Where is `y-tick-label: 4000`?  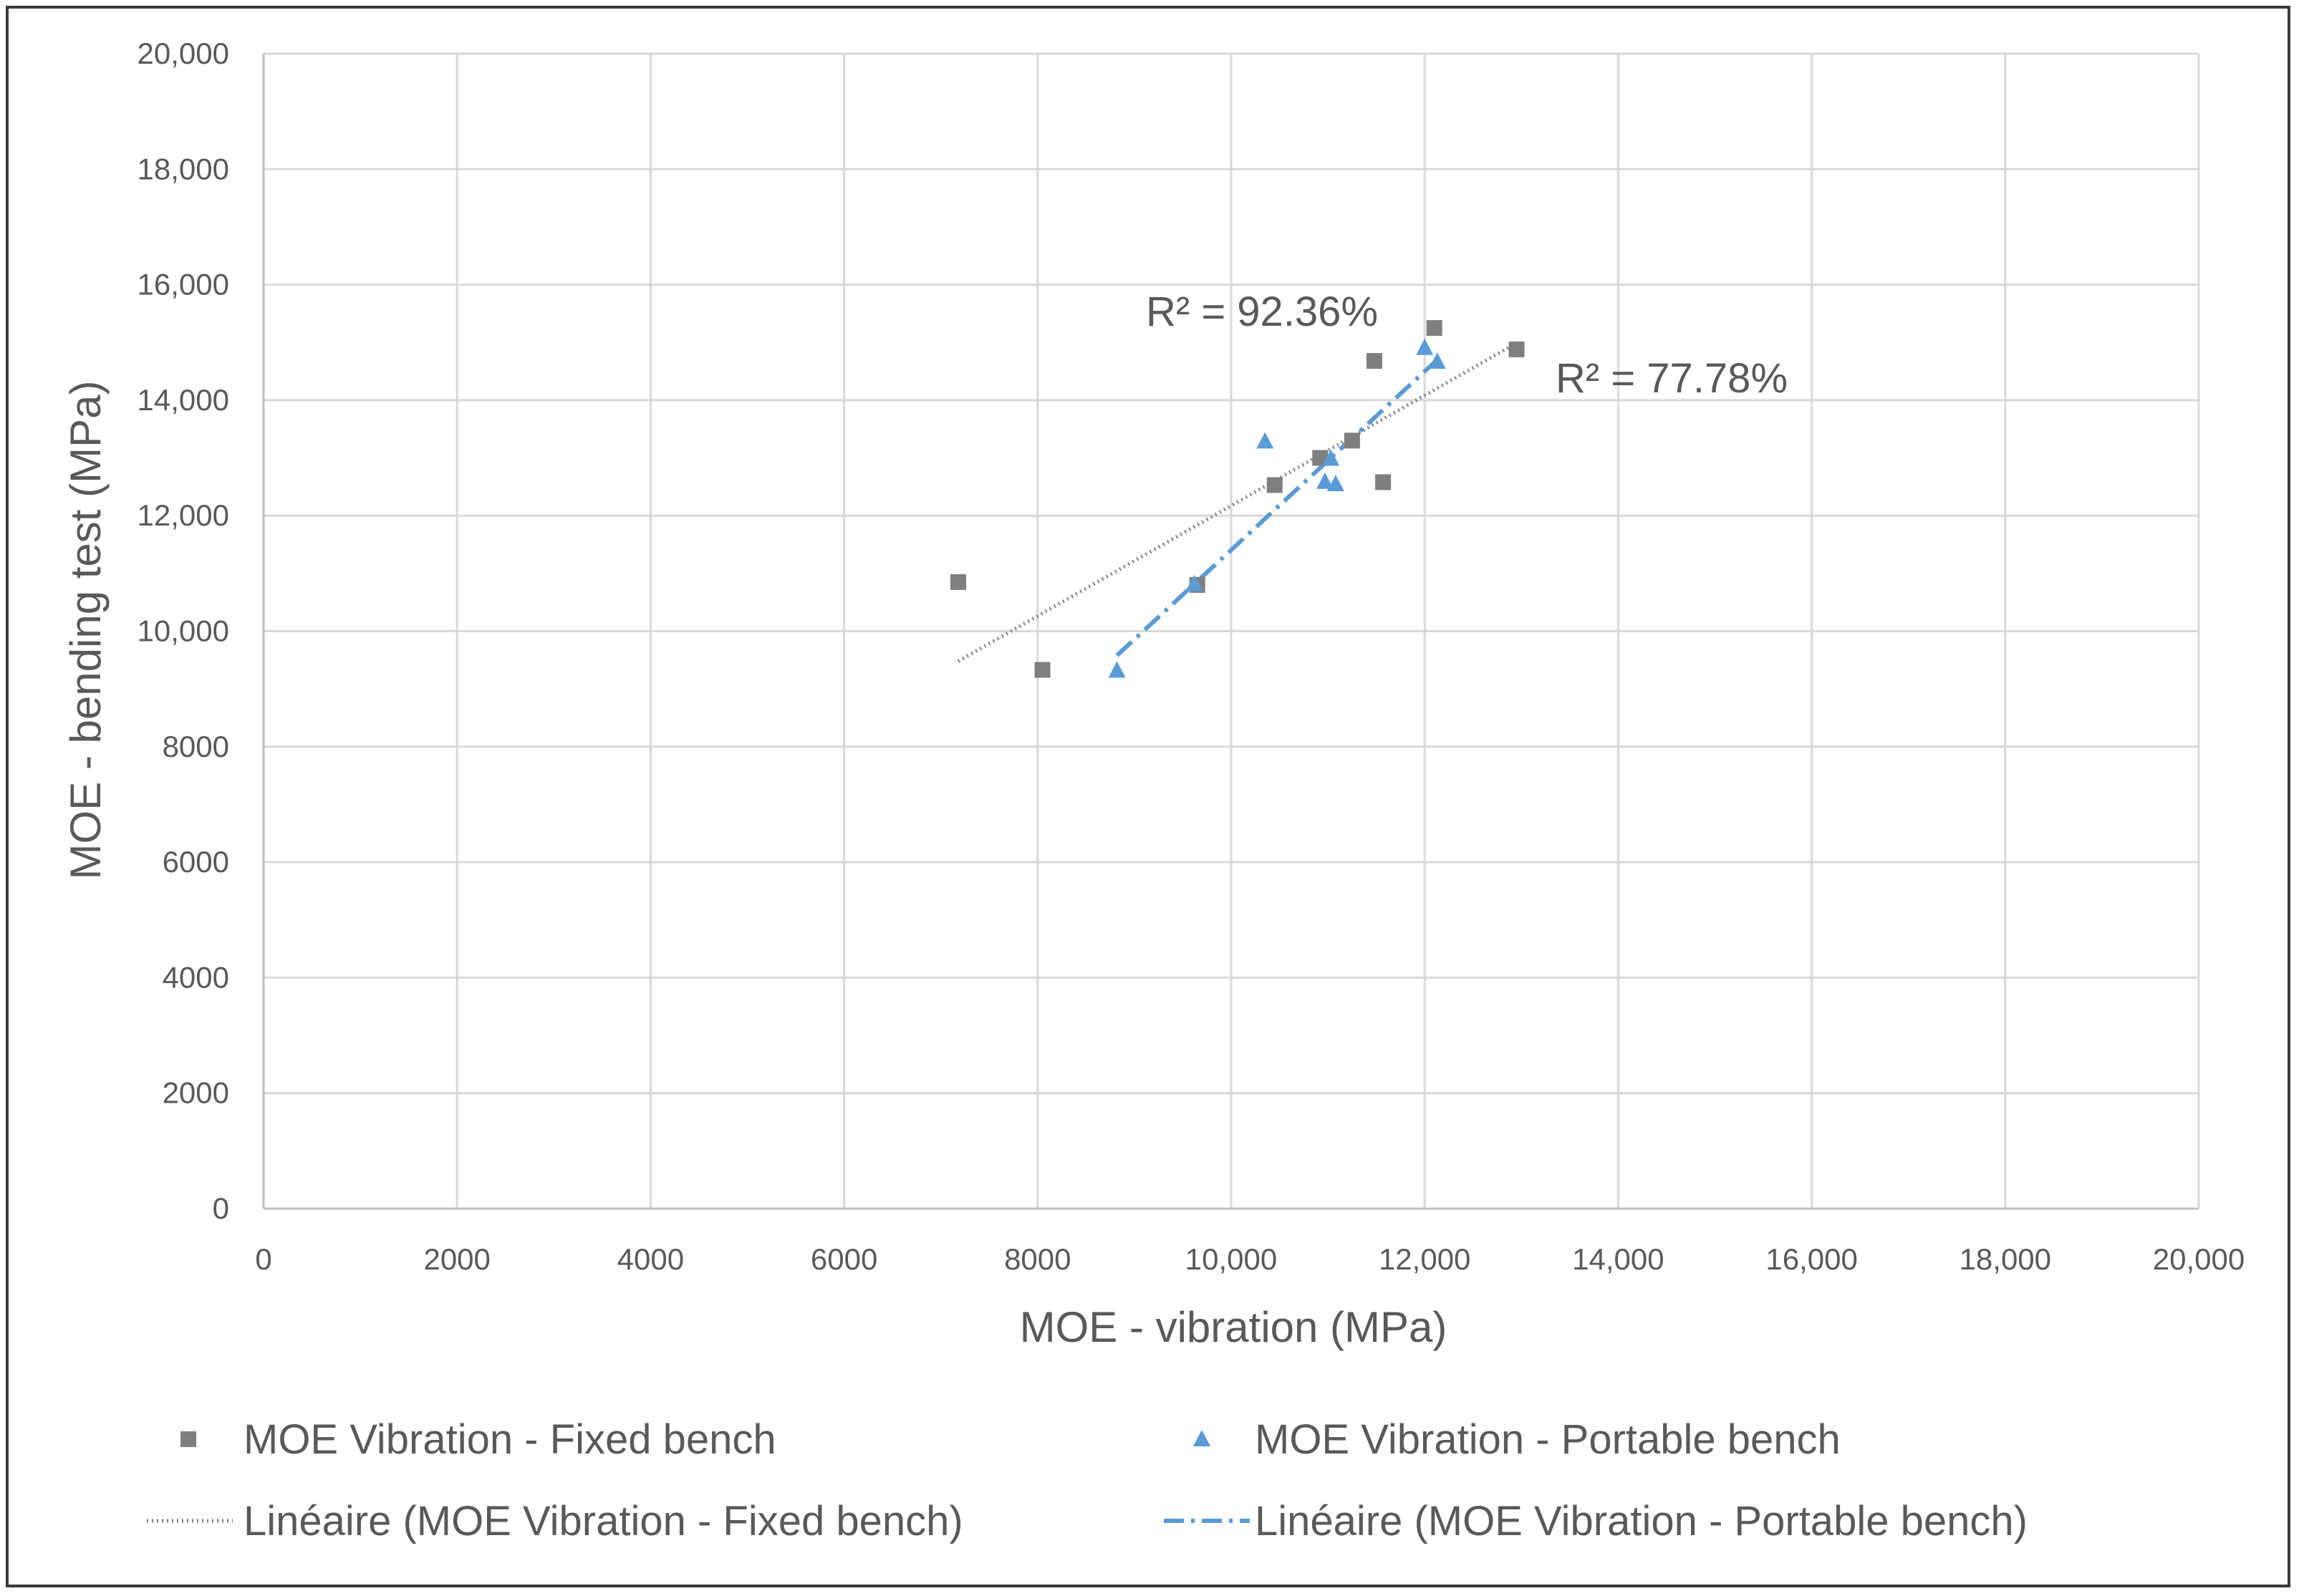 y-tick-label: 4000 is located at coordinates (196, 977).